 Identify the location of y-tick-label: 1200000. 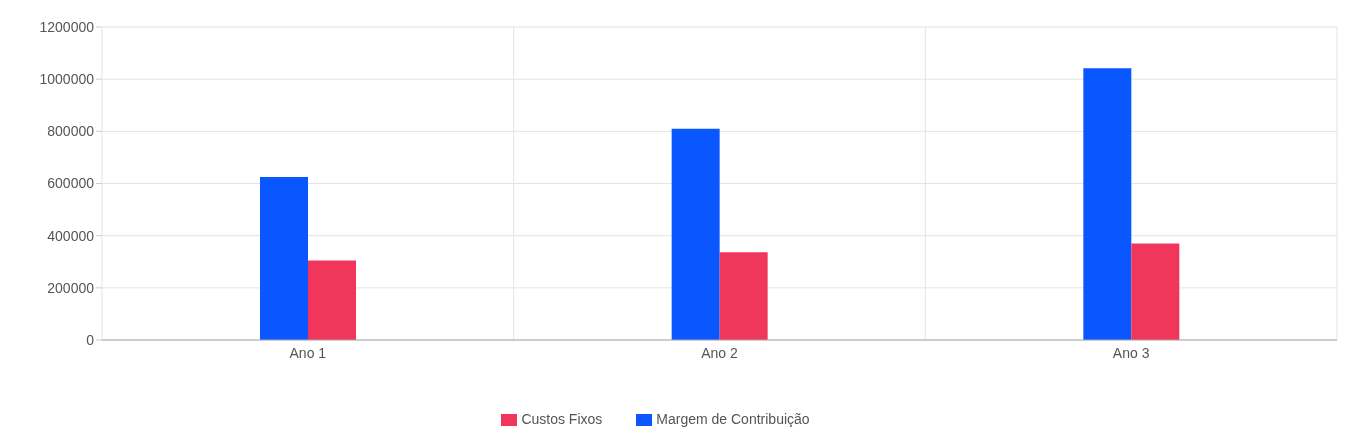
(67, 26).